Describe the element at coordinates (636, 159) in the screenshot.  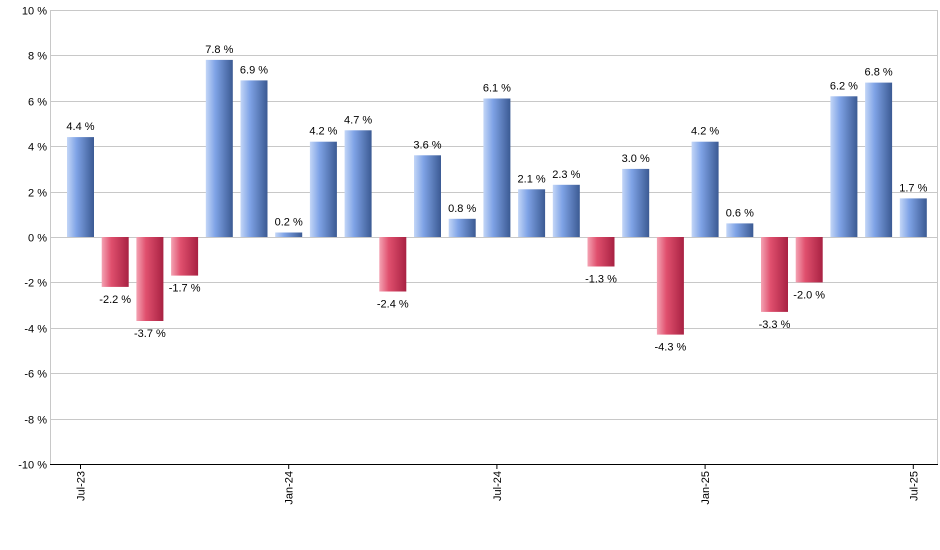
I see `data-label: 3.0 %` at that location.